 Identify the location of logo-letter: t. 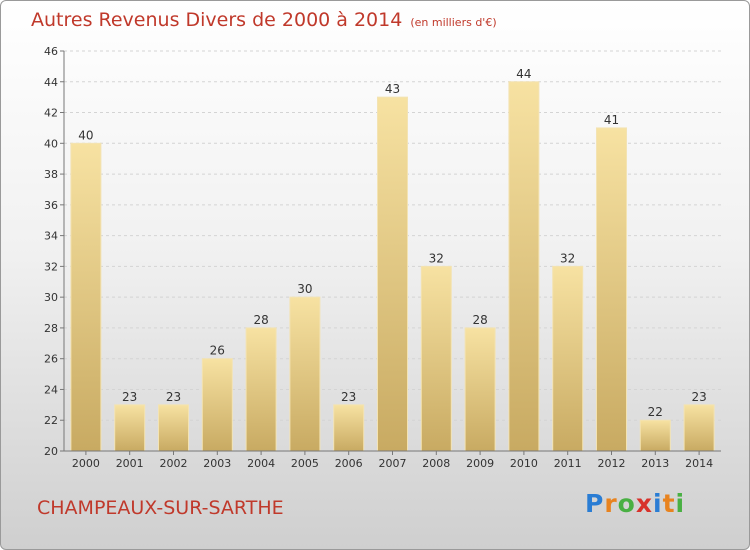
(669, 503).